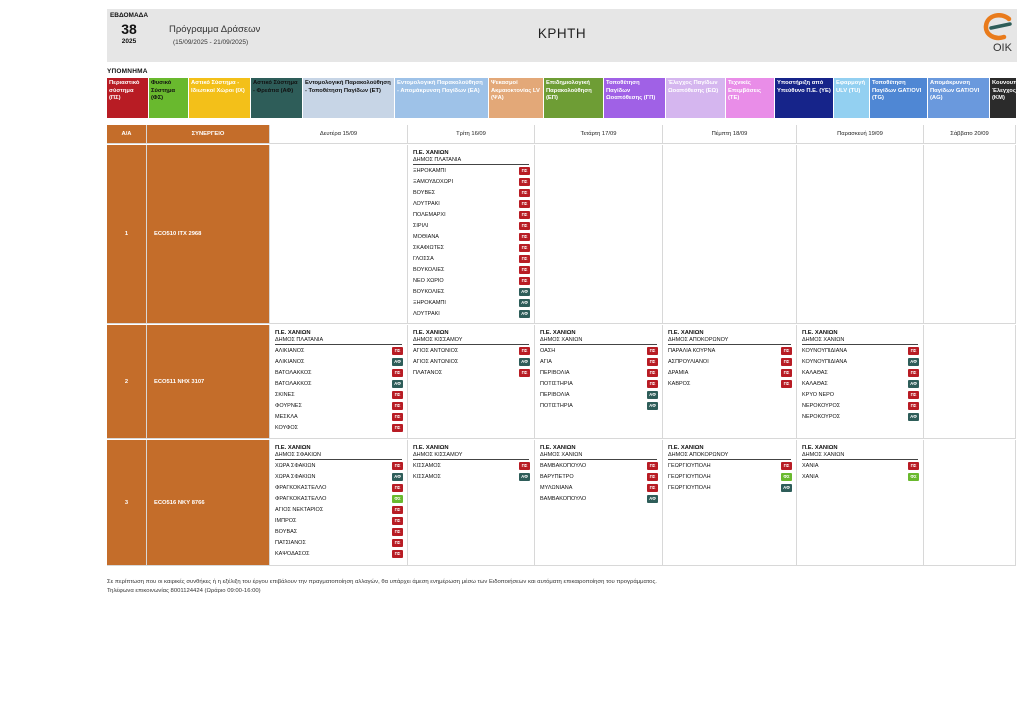 The image size is (1024, 724). Describe the element at coordinates (339, 427) in the screenshot. I see `list-item: ΚΟΥΦΟΣ ΠΣ` at that location.